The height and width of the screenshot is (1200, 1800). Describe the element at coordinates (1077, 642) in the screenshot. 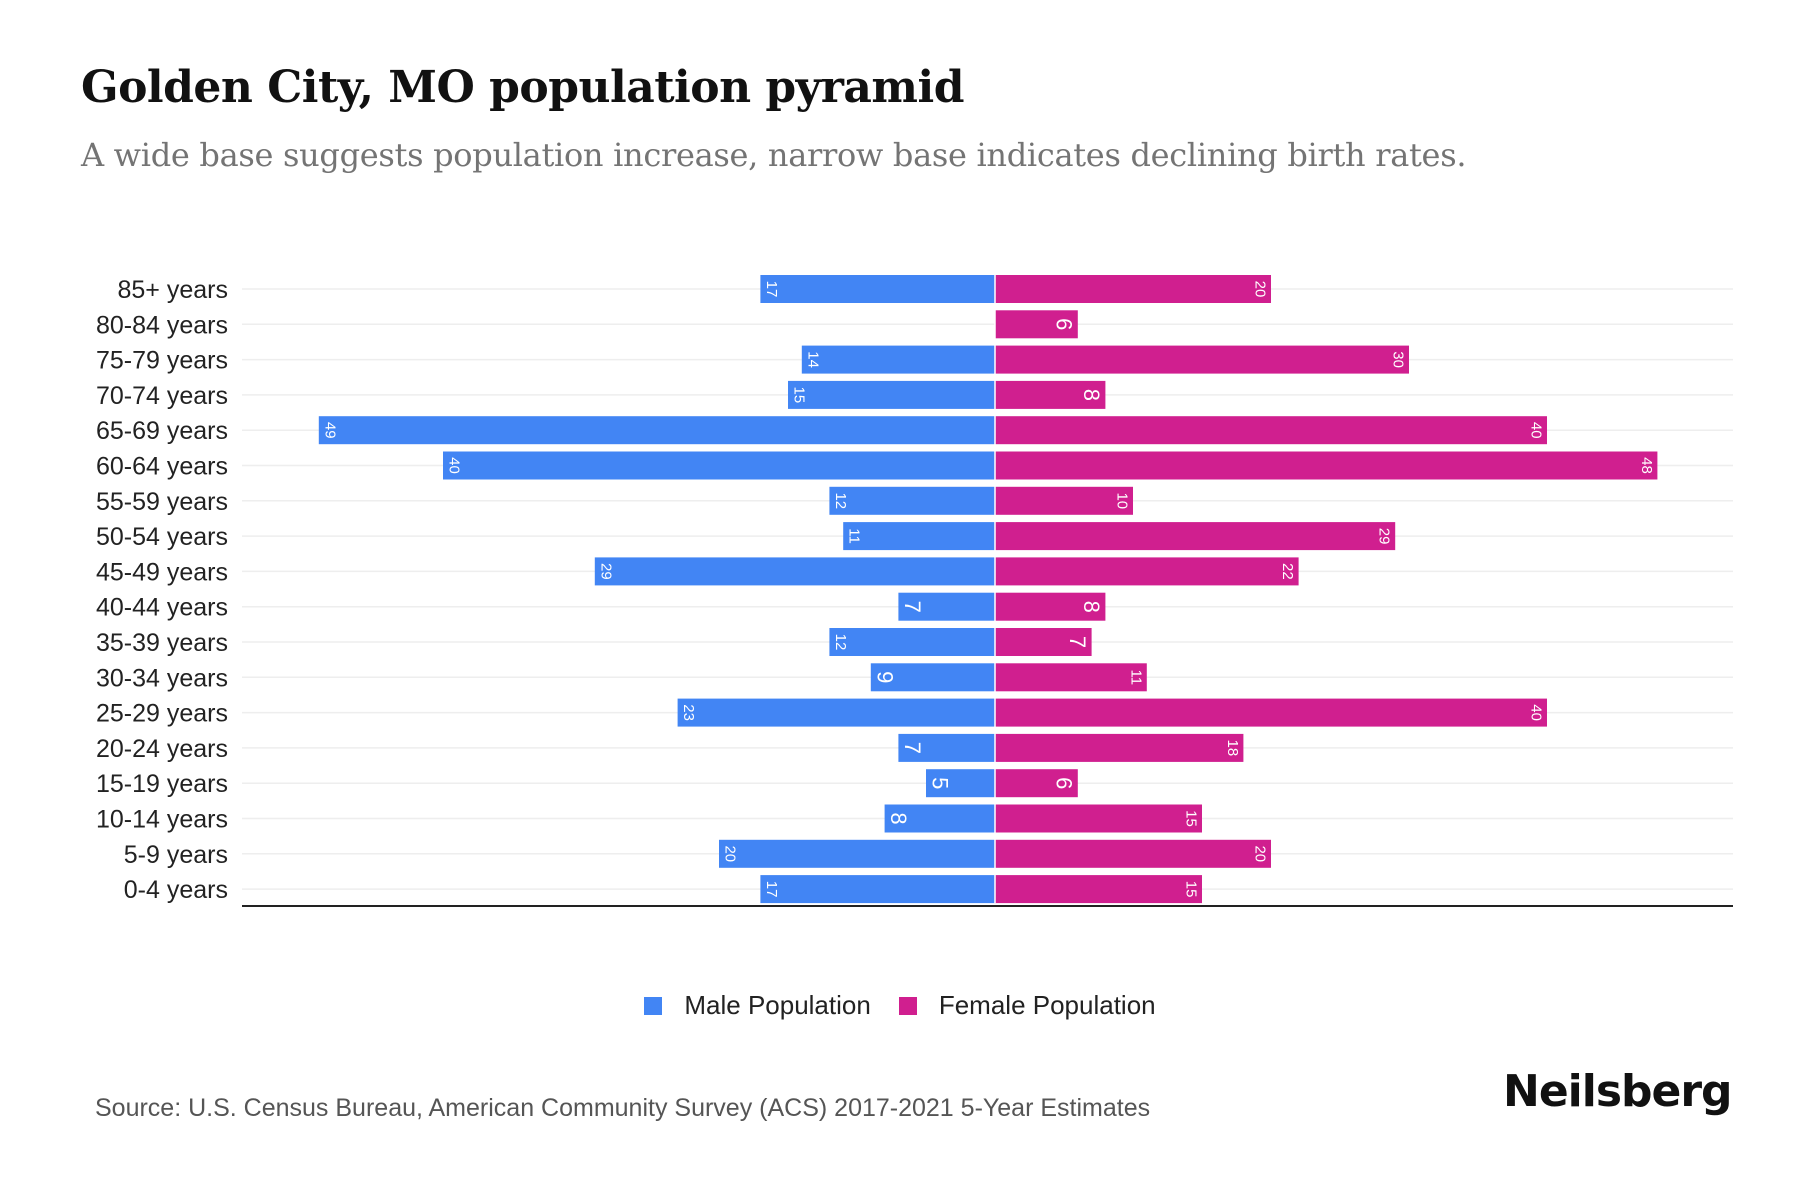

I see `bar-label-female: 7` at that location.